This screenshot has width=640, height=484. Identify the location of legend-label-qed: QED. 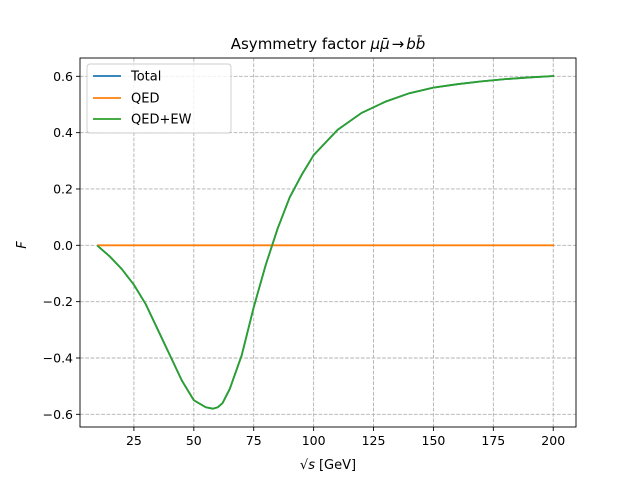
(145, 99).